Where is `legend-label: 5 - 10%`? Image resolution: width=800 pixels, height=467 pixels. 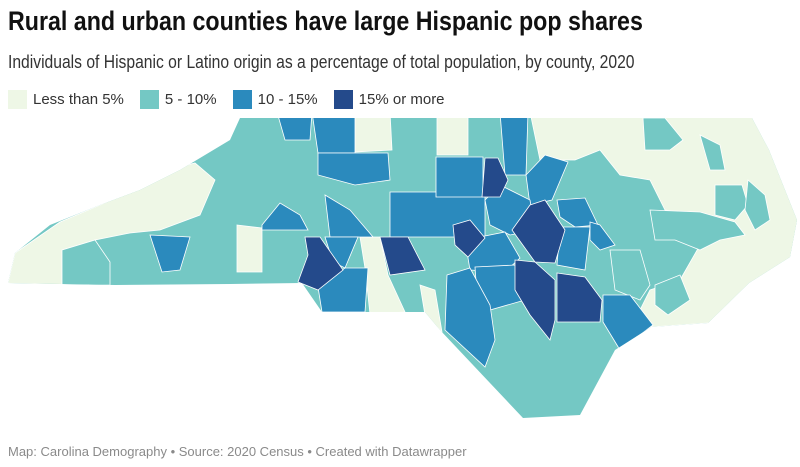
legend-label: 5 - 10% is located at coordinates (190, 99).